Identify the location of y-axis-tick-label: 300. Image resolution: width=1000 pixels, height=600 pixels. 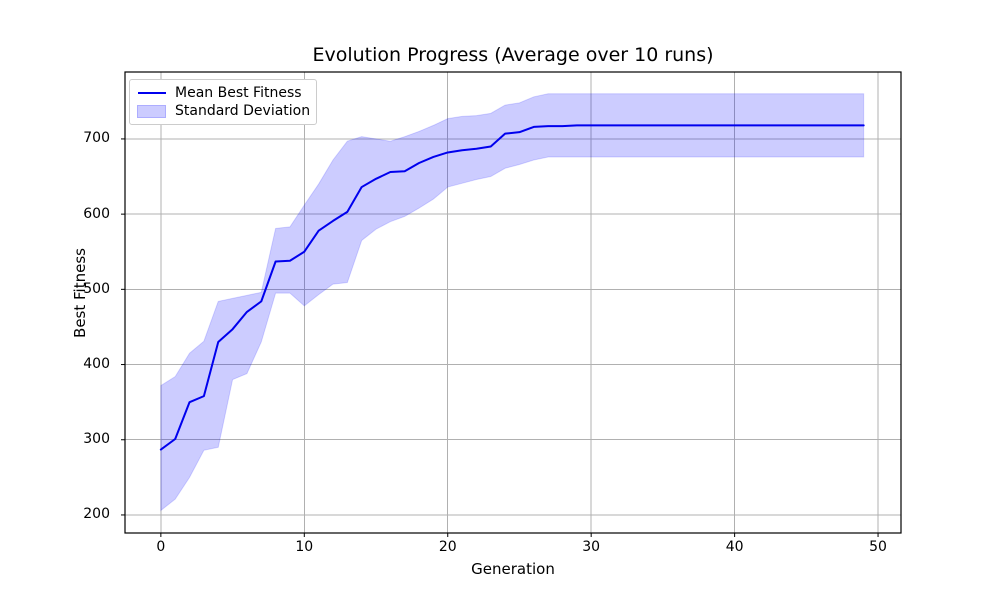
(96, 439).